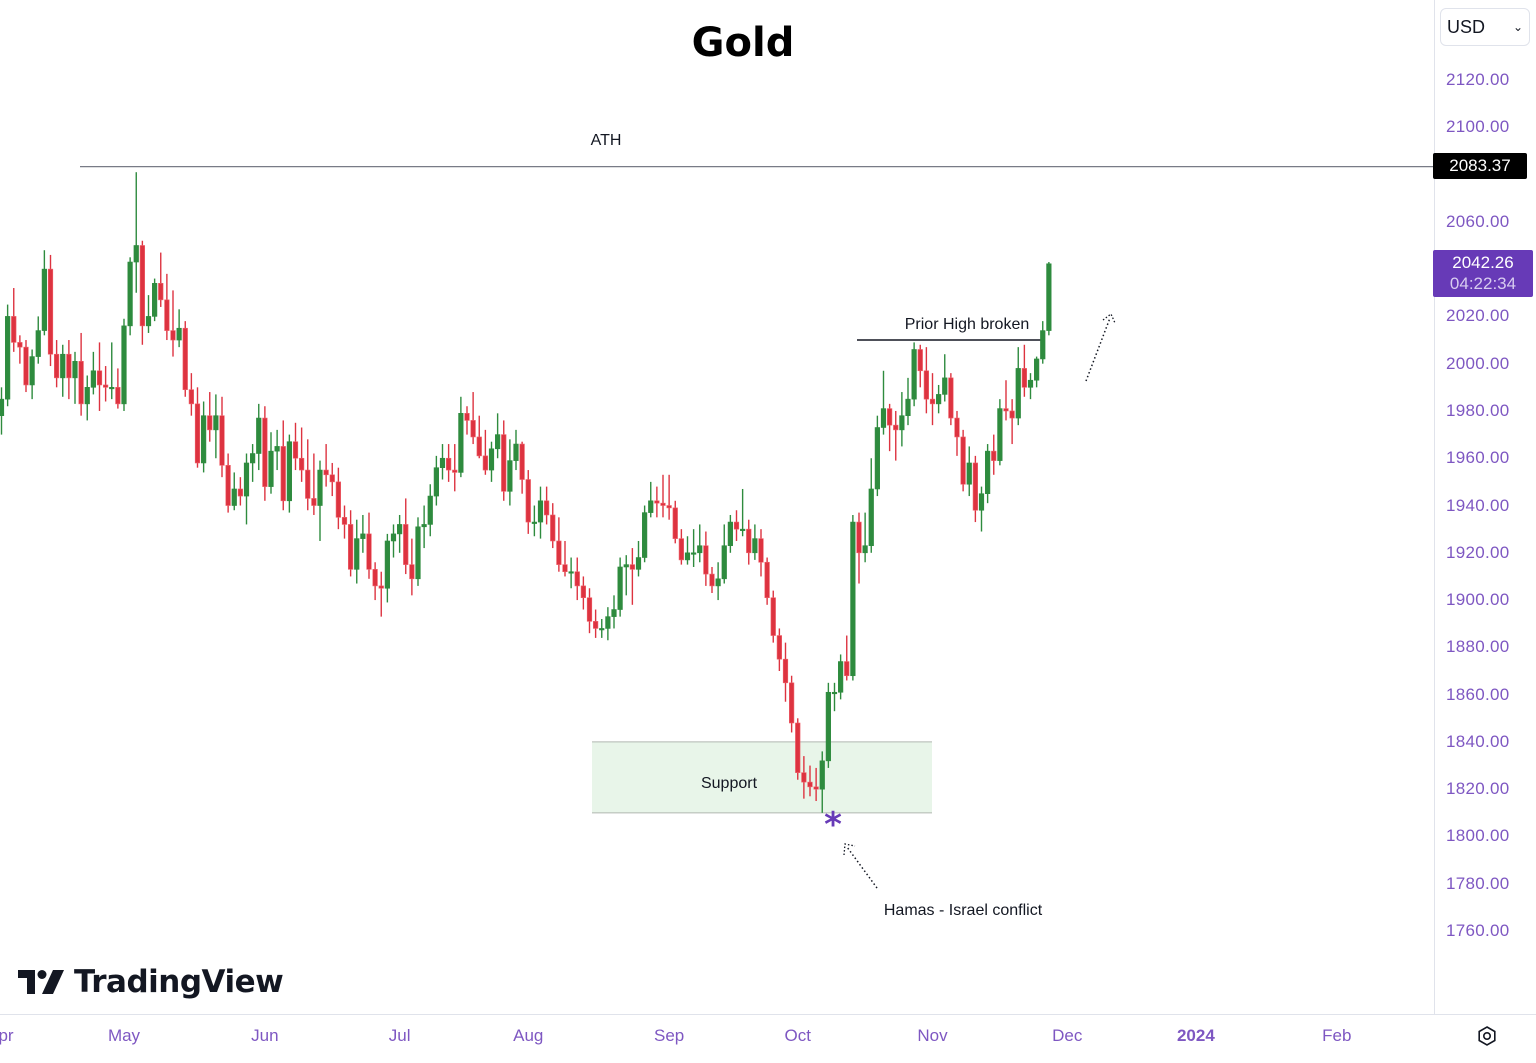  What do you see at coordinates (1478, 741) in the screenshot?
I see `price-tick-label: 1840.00` at bounding box center [1478, 741].